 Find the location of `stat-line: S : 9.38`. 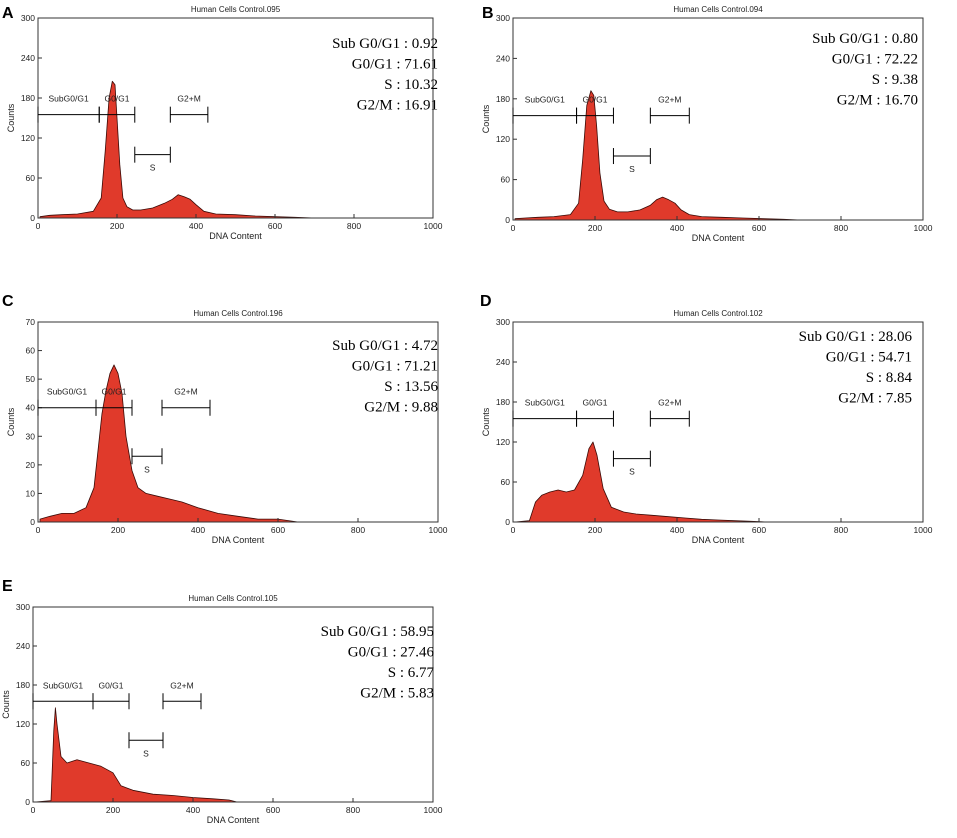

stat-line: S : 9.38 is located at coordinates (895, 80).